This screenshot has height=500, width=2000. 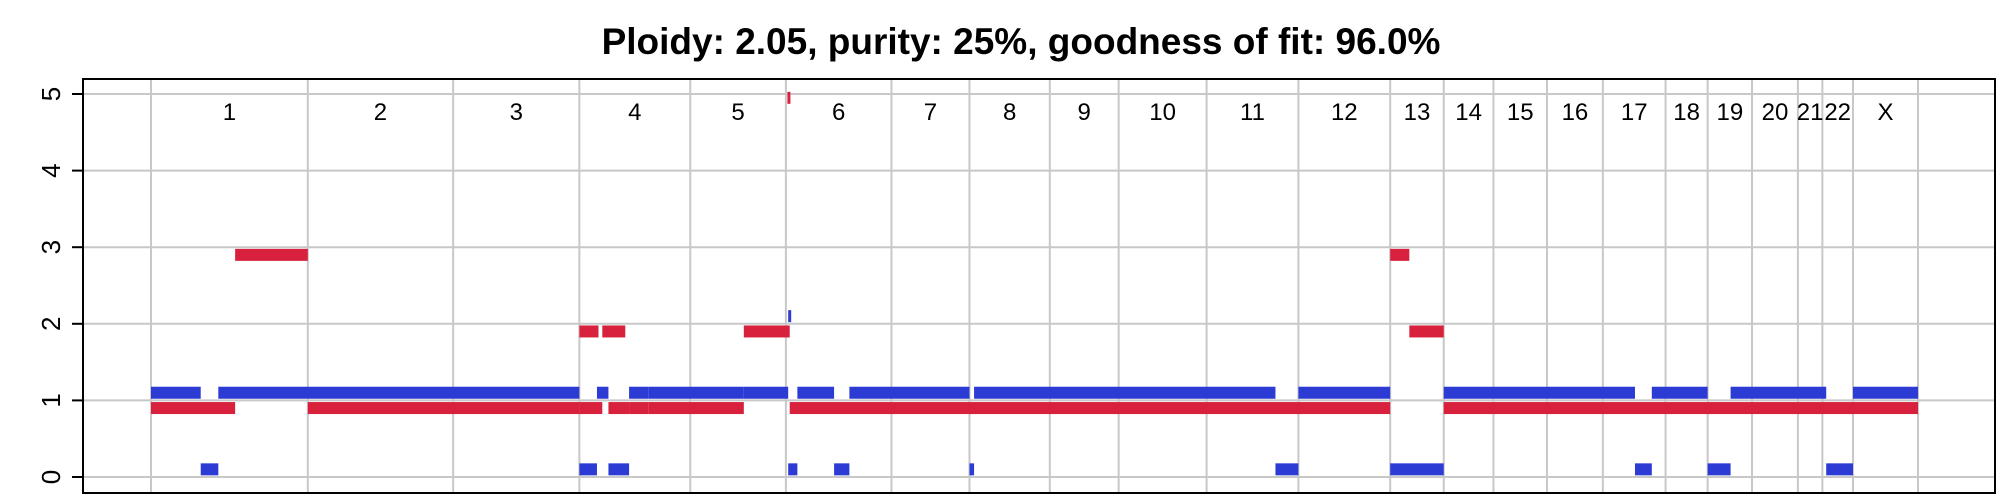 What do you see at coordinates (1468, 112) in the screenshot?
I see `chromosome-label: 14` at bounding box center [1468, 112].